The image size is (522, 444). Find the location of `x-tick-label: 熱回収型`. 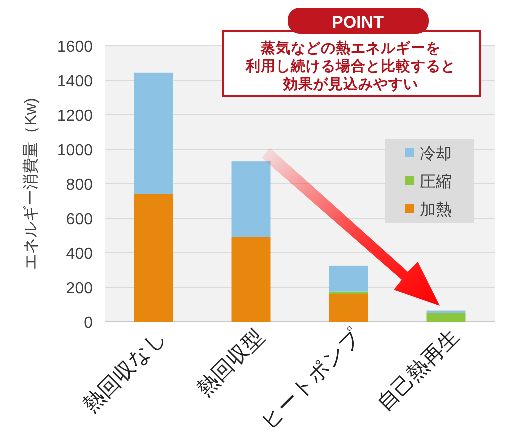

x-tick-label: 熱回収型 is located at coordinates (231, 363).